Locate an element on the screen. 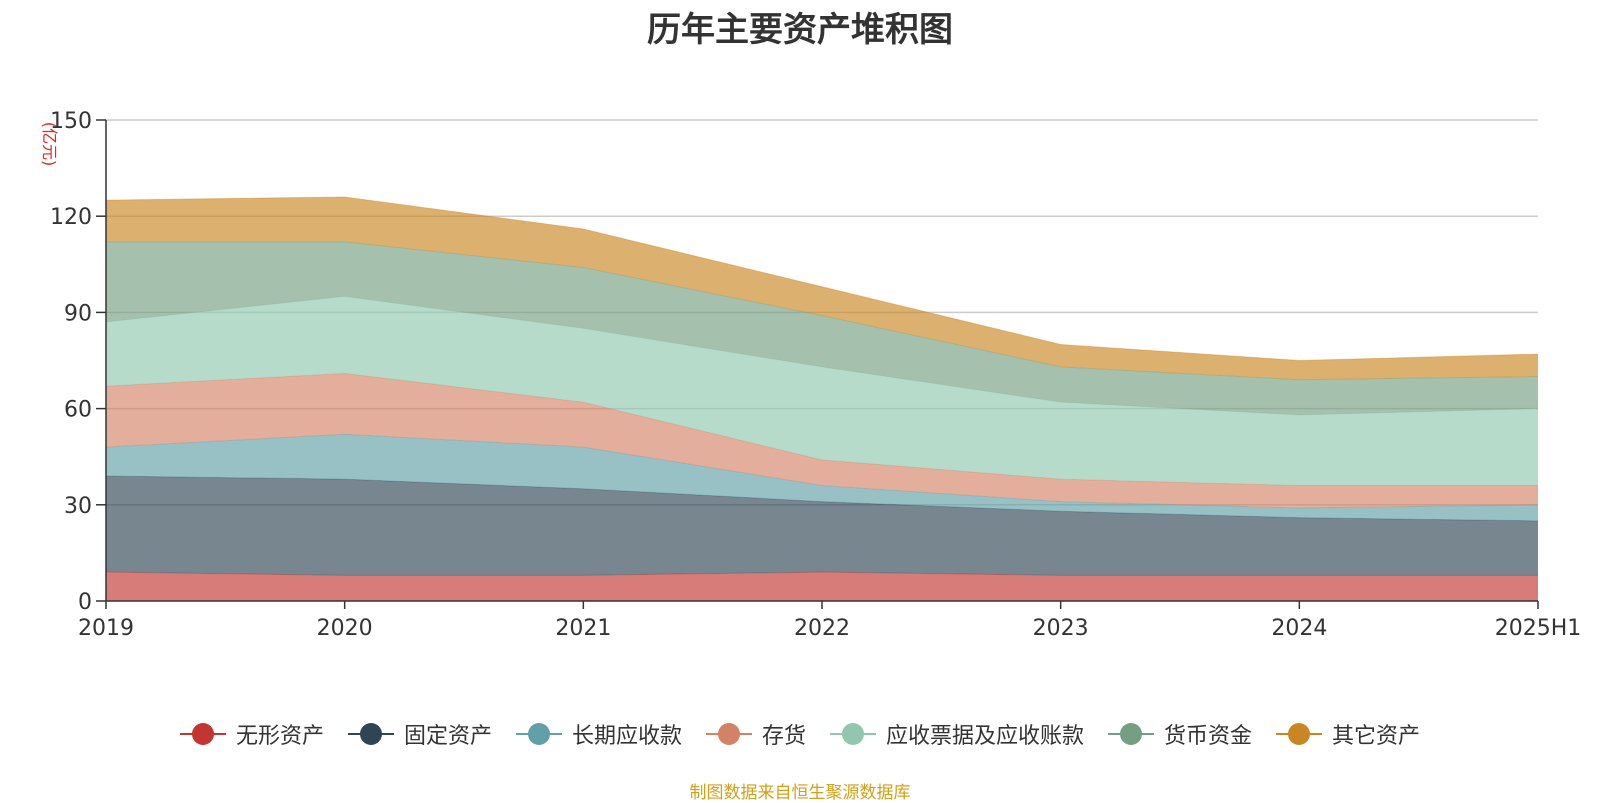 Image resolution: width=1600 pixels, height=803 pixels. legend-label: 货币资金 is located at coordinates (1208, 736).